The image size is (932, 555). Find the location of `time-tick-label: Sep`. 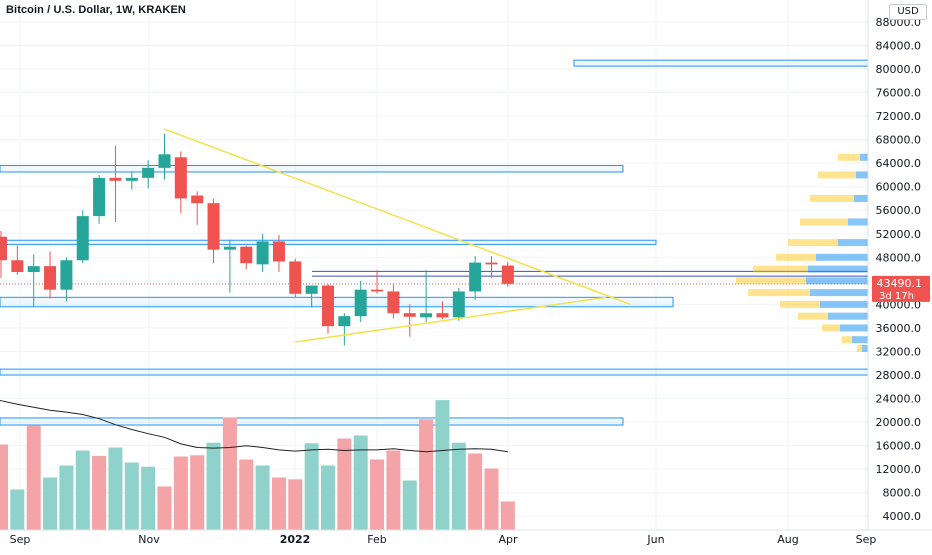

time-tick-label: Sep is located at coordinates (20, 539).